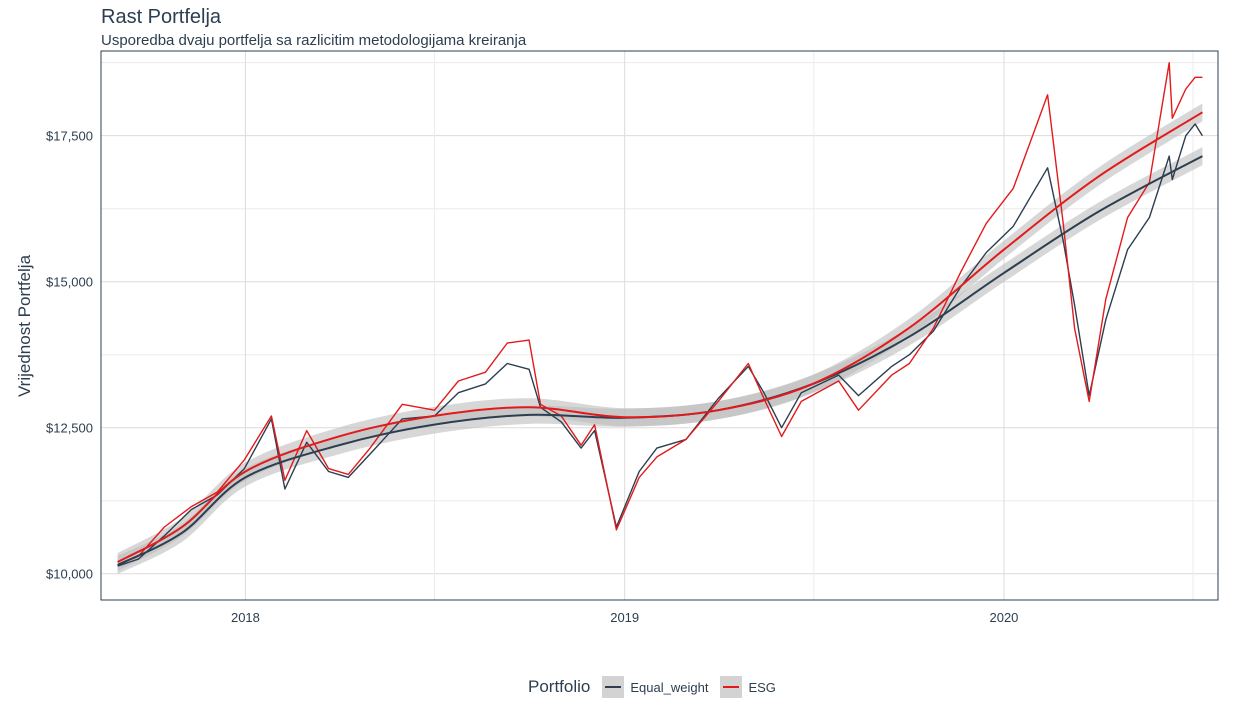  I want to click on legend-title: Portfolio, so click(559, 686).